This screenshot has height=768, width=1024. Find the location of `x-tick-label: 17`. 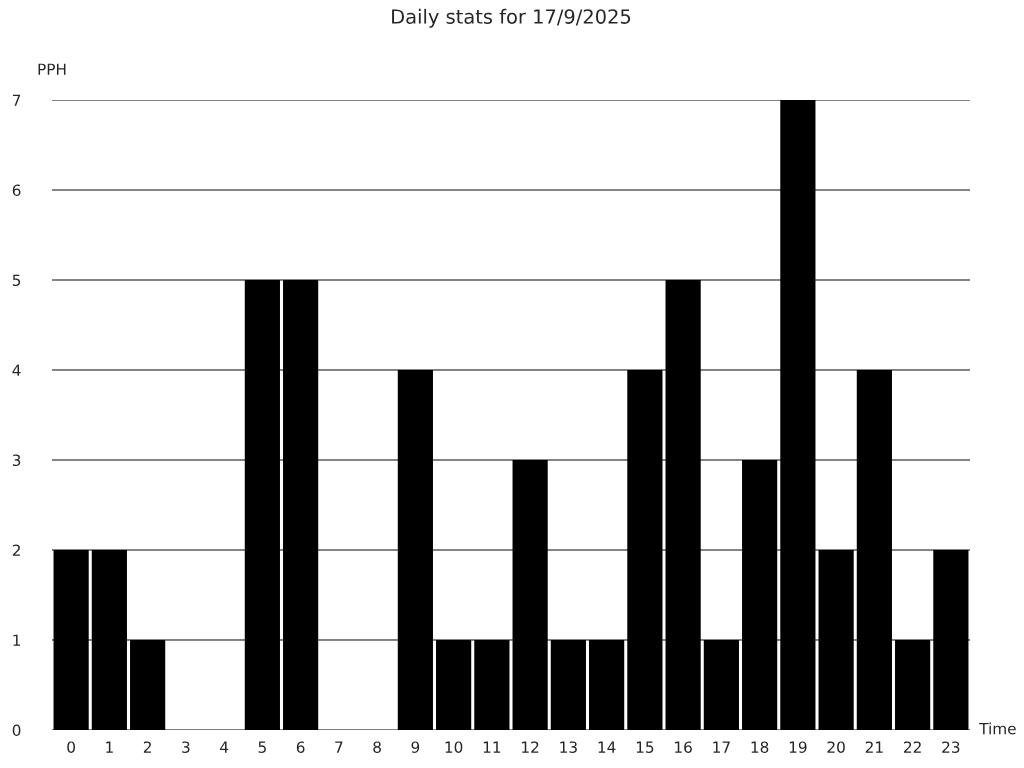

x-tick-label: 17 is located at coordinates (721, 747).